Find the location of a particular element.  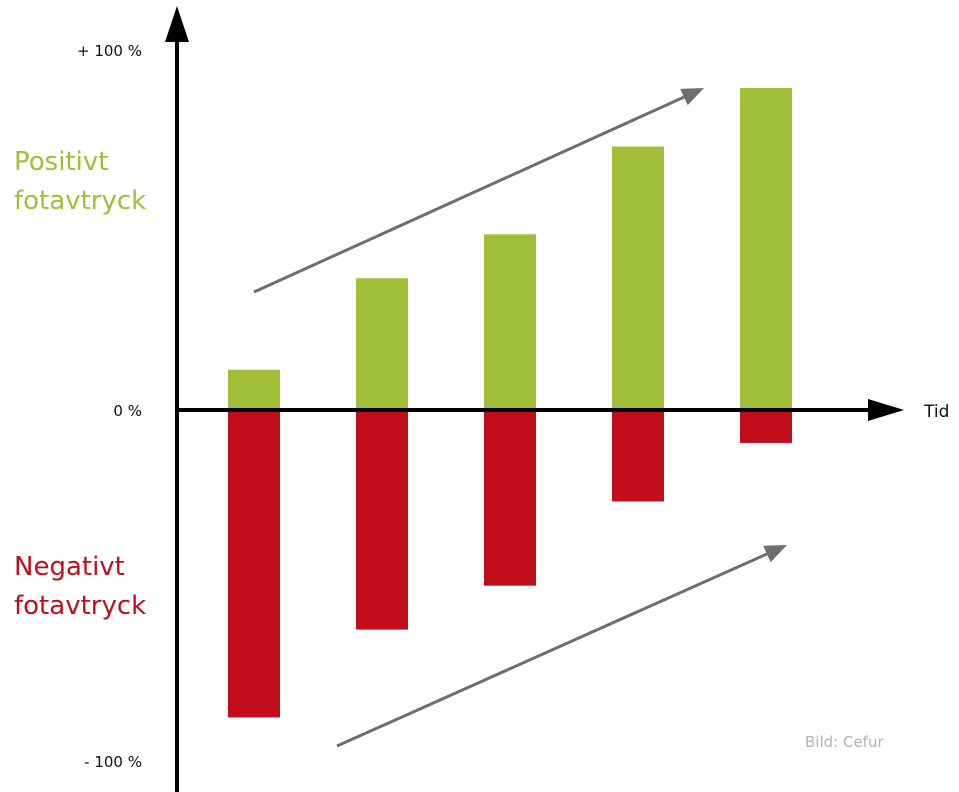

y-tick-label-1: + 100 % is located at coordinates (109, 51).